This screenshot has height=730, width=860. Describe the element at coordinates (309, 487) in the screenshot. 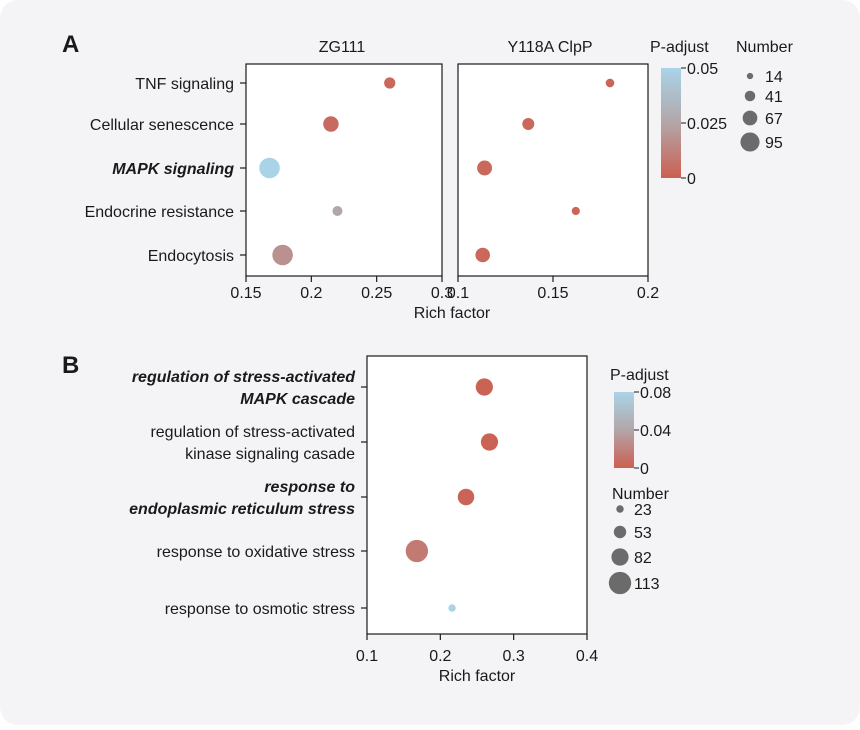

I see `y-tick-label: response to` at that location.